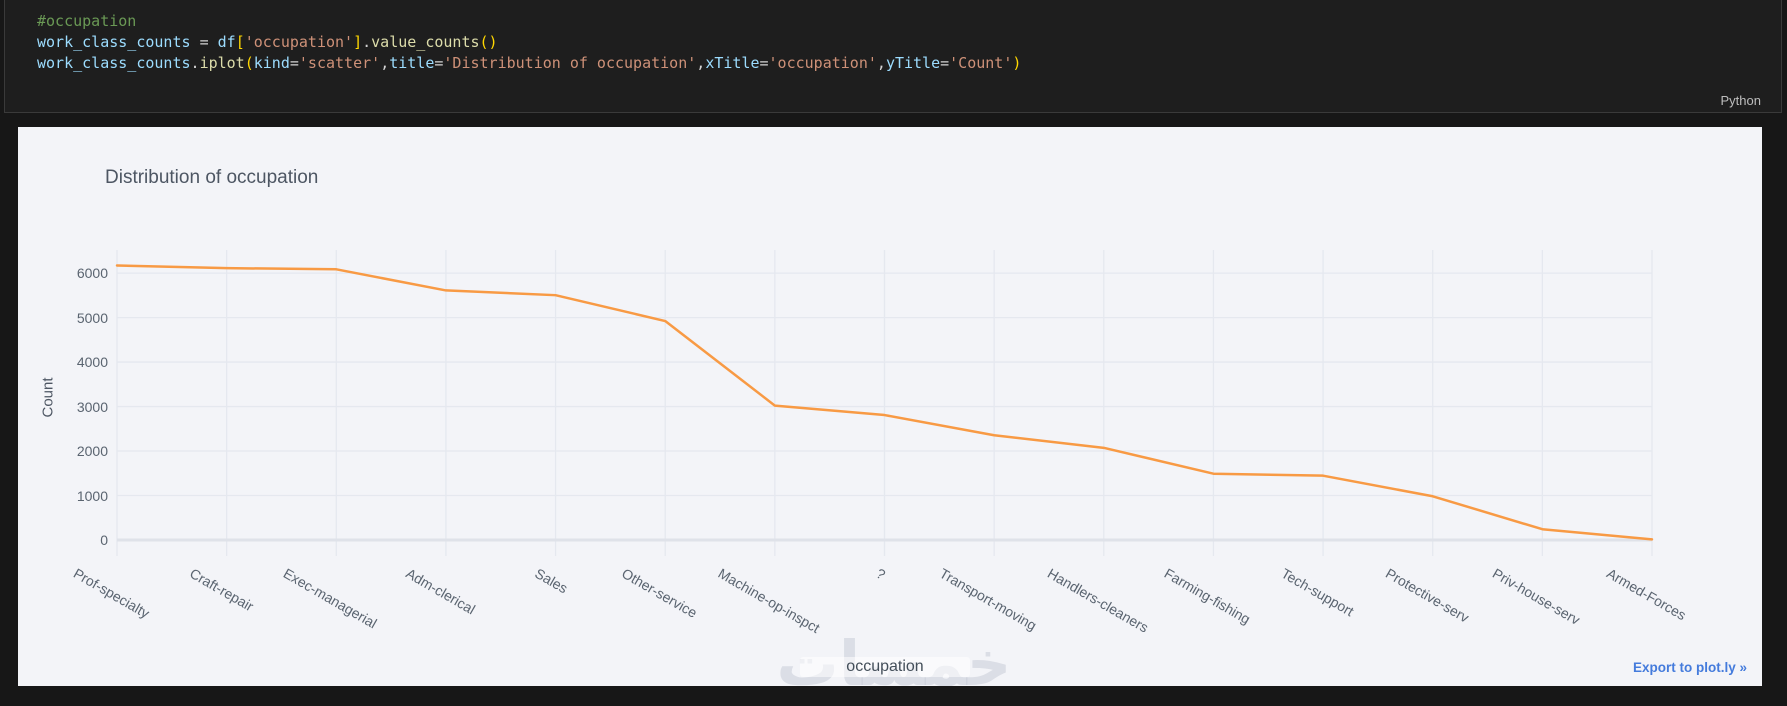 The width and height of the screenshot is (1787, 706). What do you see at coordinates (885, 667) in the screenshot?
I see `x-axis-title: occupation` at bounding box center [885, 667].